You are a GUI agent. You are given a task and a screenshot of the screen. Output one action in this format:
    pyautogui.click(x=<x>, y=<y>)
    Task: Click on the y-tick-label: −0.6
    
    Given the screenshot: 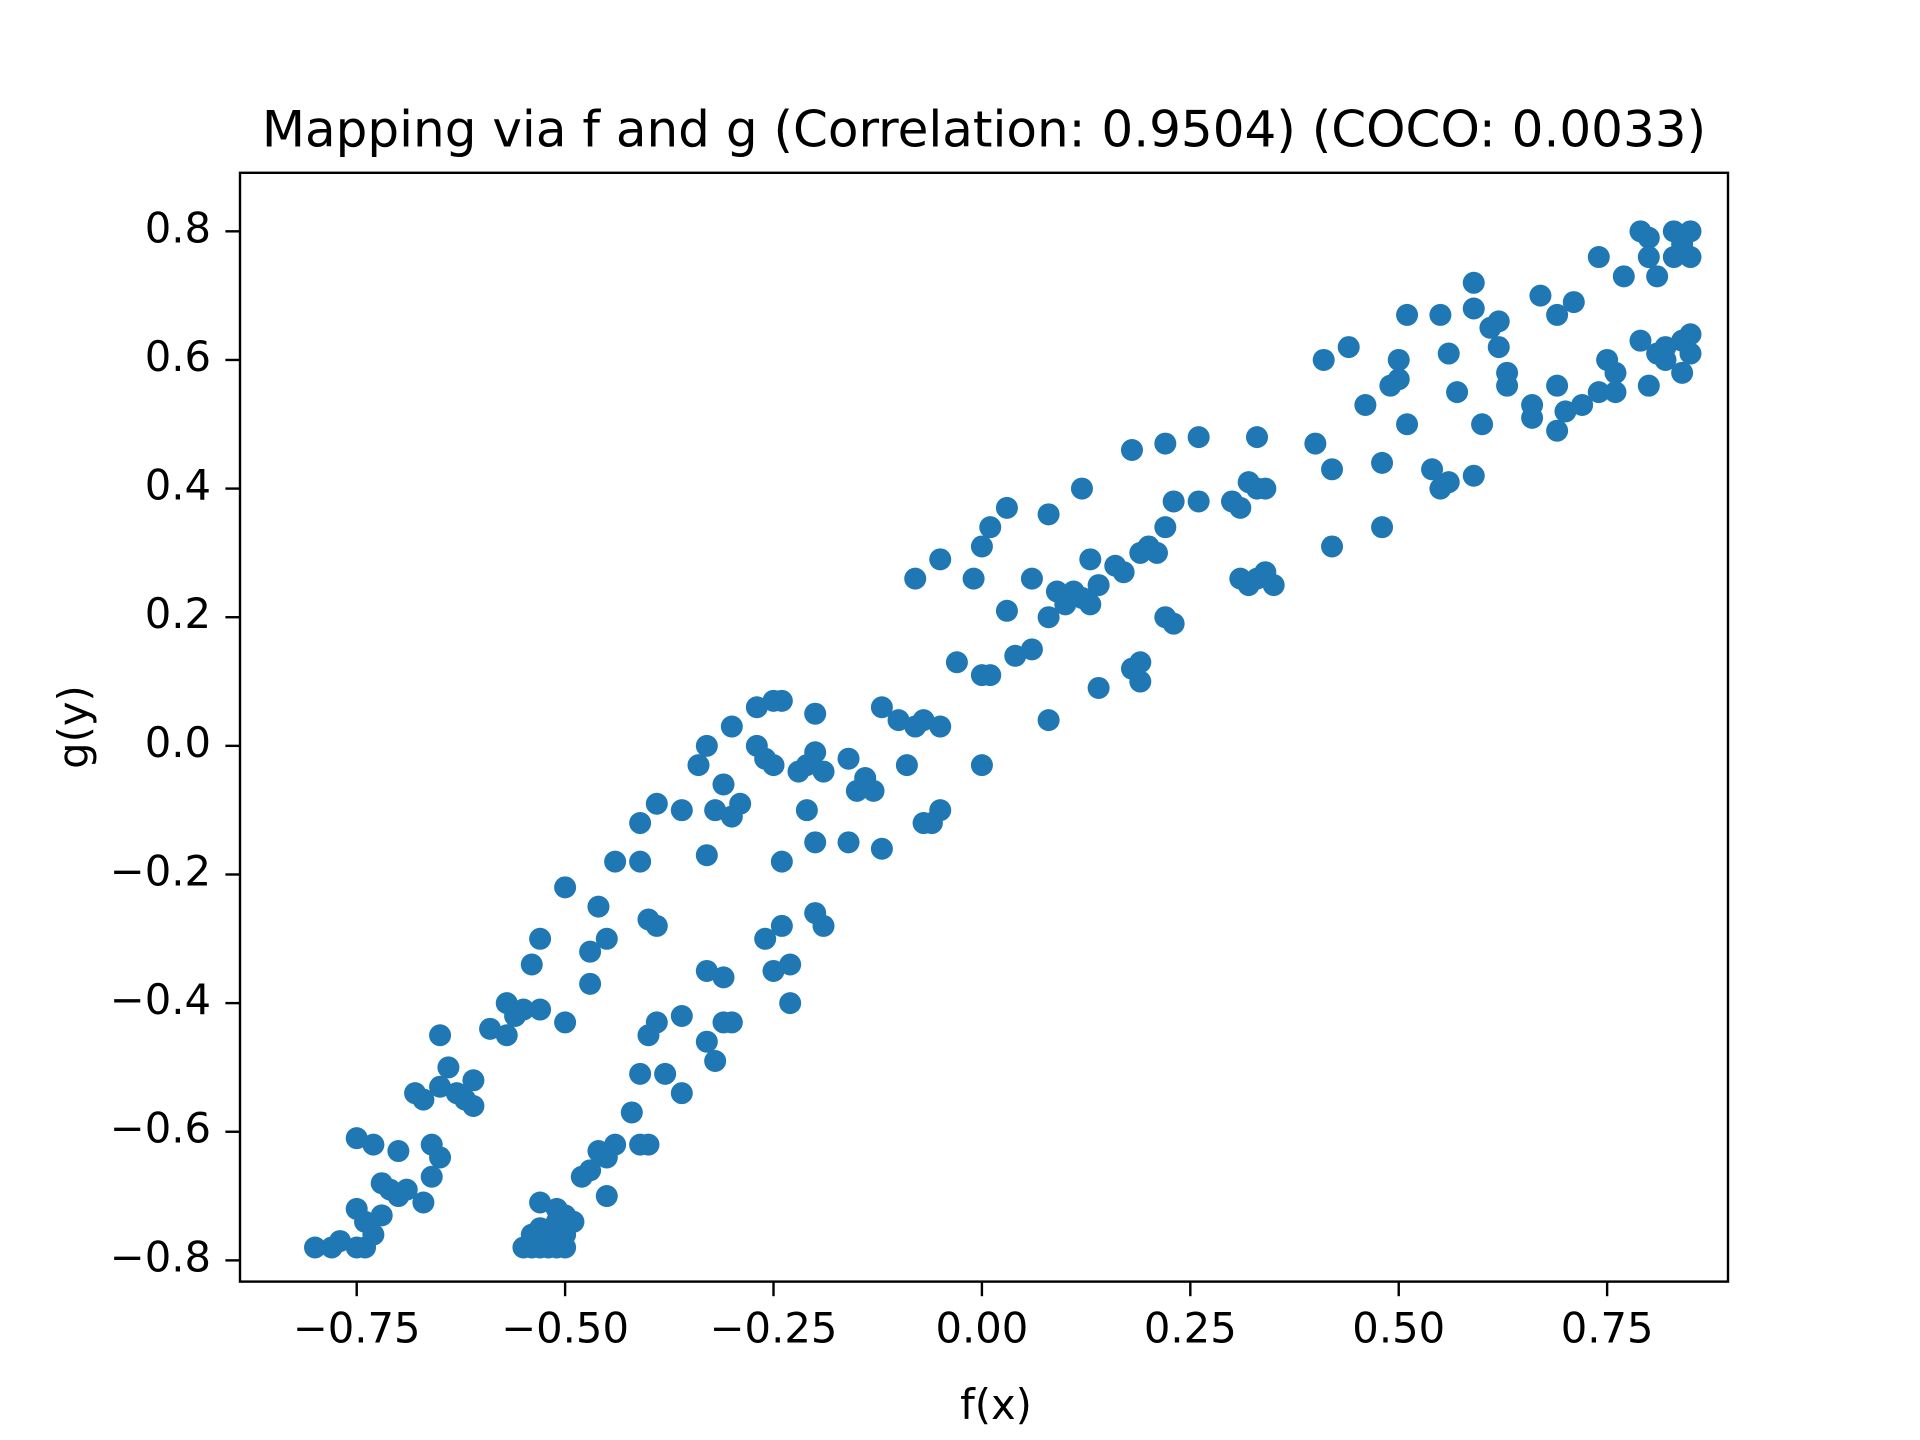 What is the action you would take?
    pyautogui.click(x=160, y=1128)
    